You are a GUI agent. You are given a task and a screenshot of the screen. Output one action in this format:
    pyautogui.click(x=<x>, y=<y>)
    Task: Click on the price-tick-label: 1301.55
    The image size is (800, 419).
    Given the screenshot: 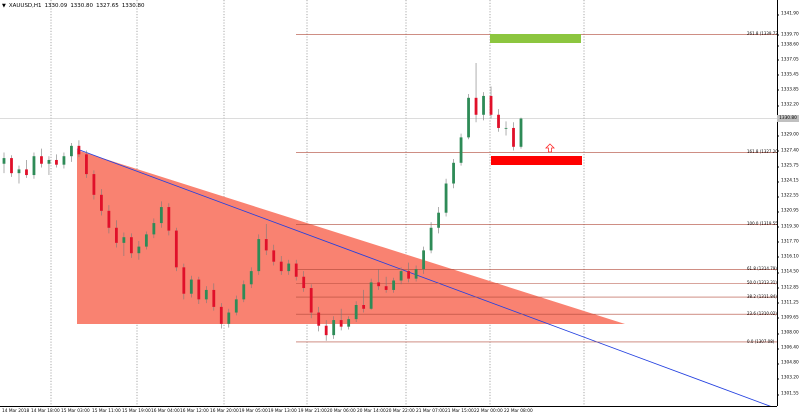 What is the action you would take?
    pyautogui.click(x=788, y=394)
    